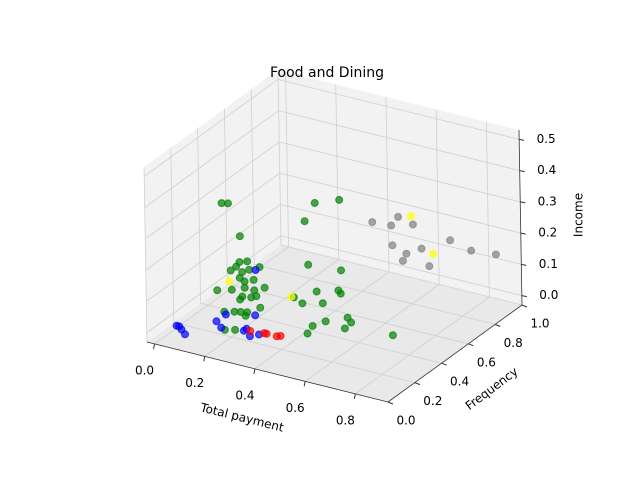 Image resolution: width=640 pixels, height=480 pixels. Describe the element at coordinates (267, 372) in the screenshot. I see `x-axis-line` at that location.